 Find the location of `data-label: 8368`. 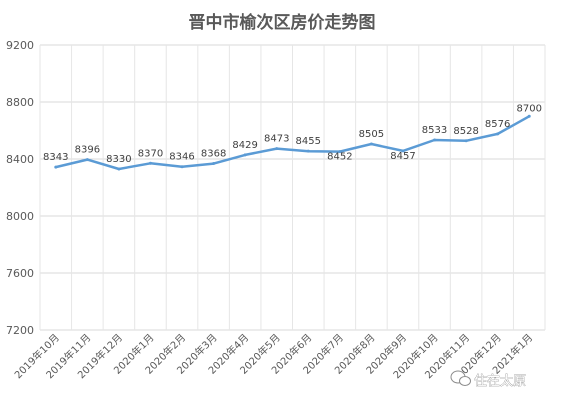

data-label: 8368 is located at coordinates (213, 154).